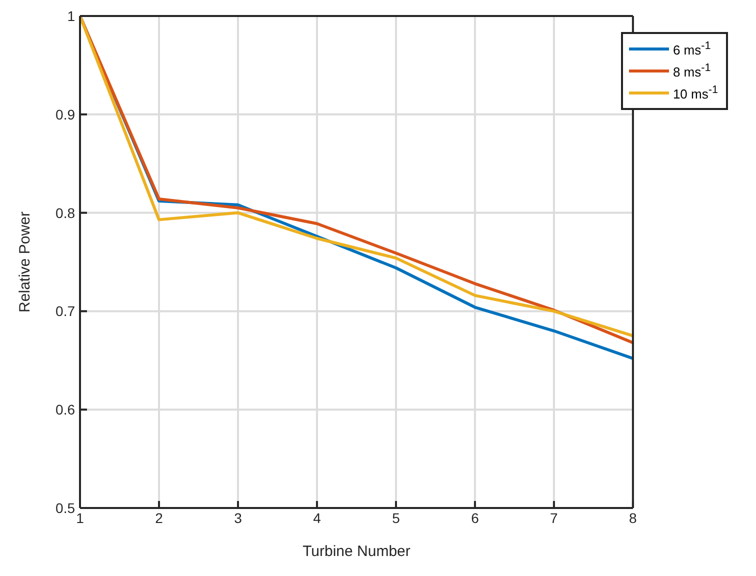 The width and height of the screenshot is (756, 576). Describe the element at coordinates (691, 49) in the screenshot. I see `legend-label: 6 ms$^{-1}$` at that location.